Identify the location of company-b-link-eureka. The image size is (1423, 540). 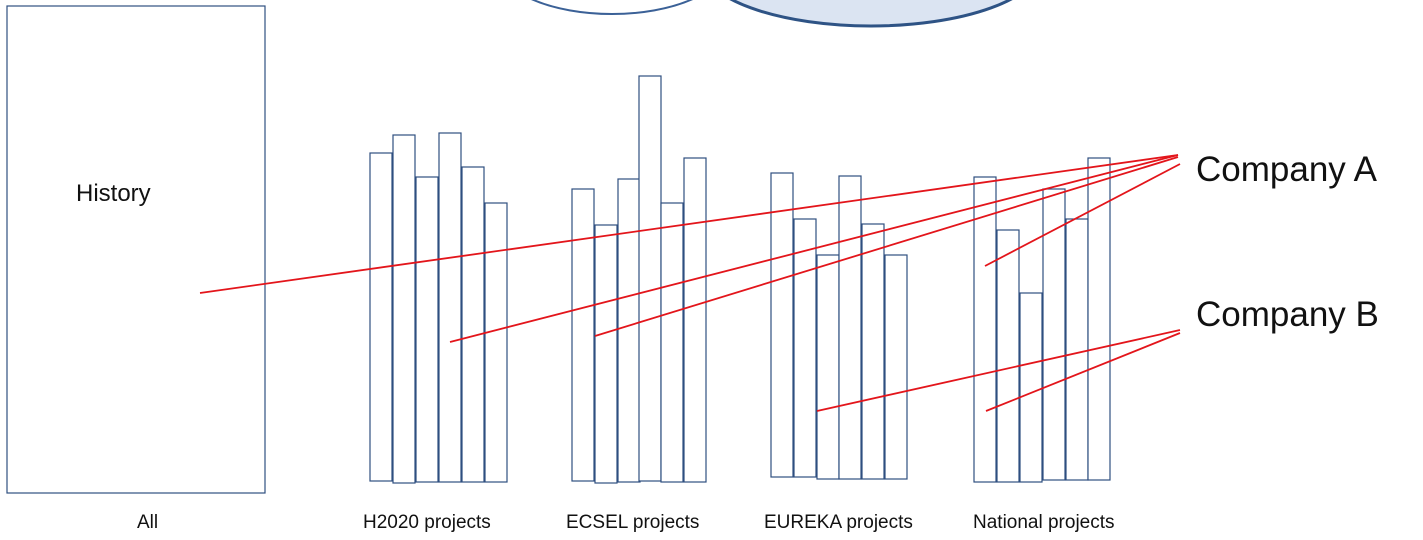
(998, 370).